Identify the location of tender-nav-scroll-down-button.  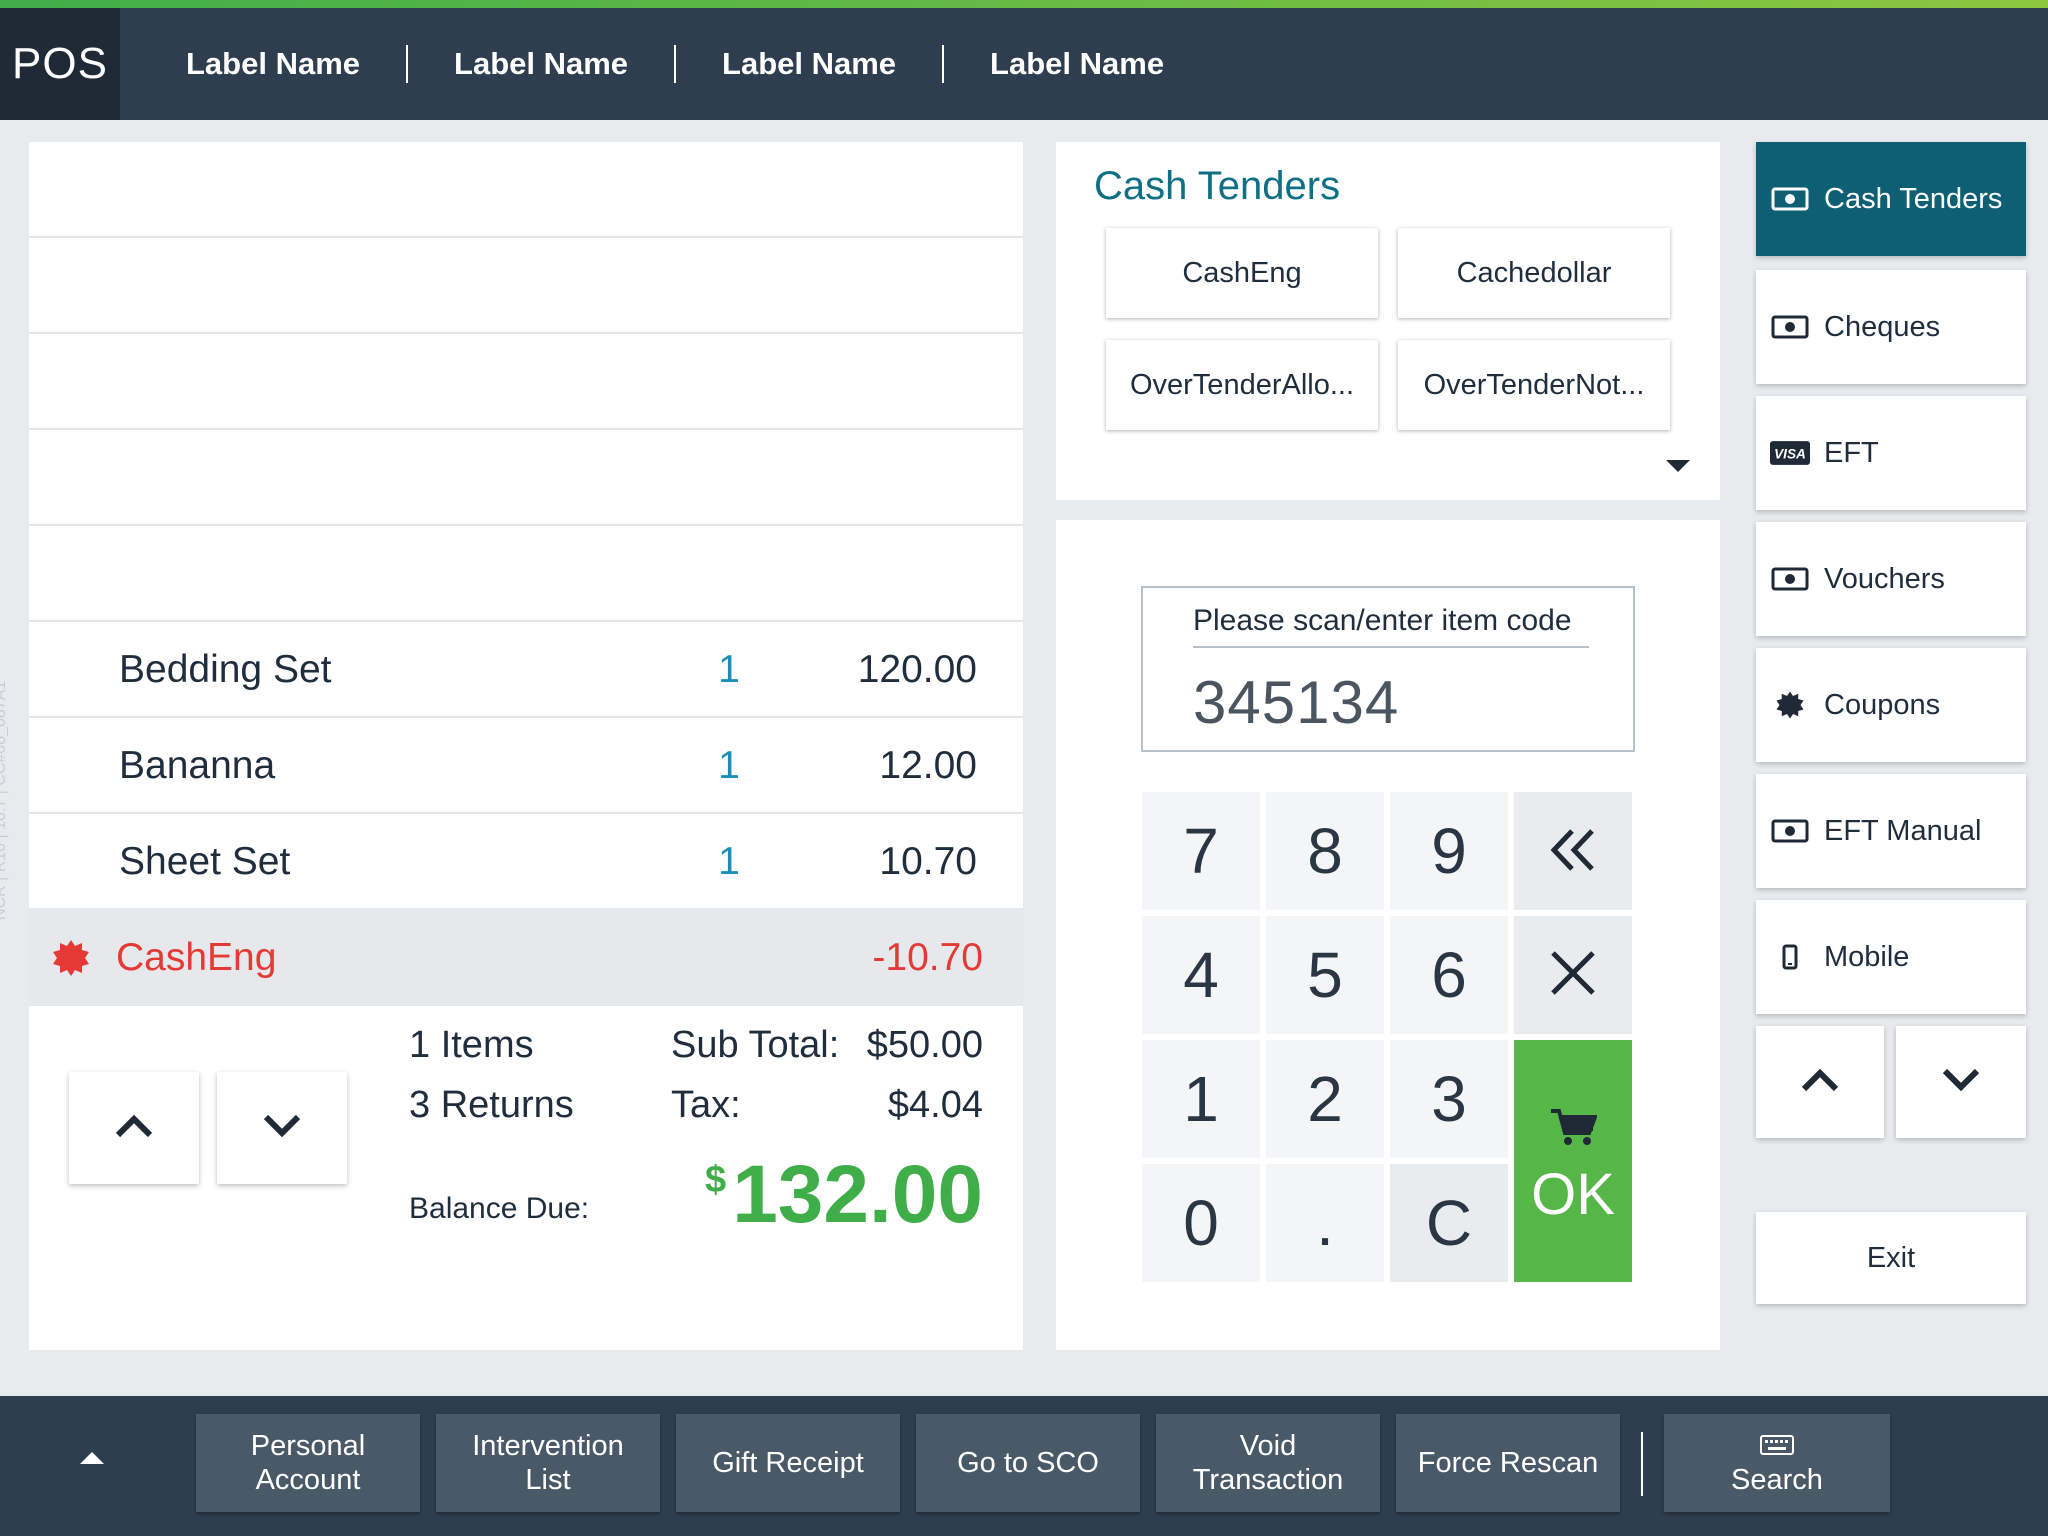
(1961, 1082).